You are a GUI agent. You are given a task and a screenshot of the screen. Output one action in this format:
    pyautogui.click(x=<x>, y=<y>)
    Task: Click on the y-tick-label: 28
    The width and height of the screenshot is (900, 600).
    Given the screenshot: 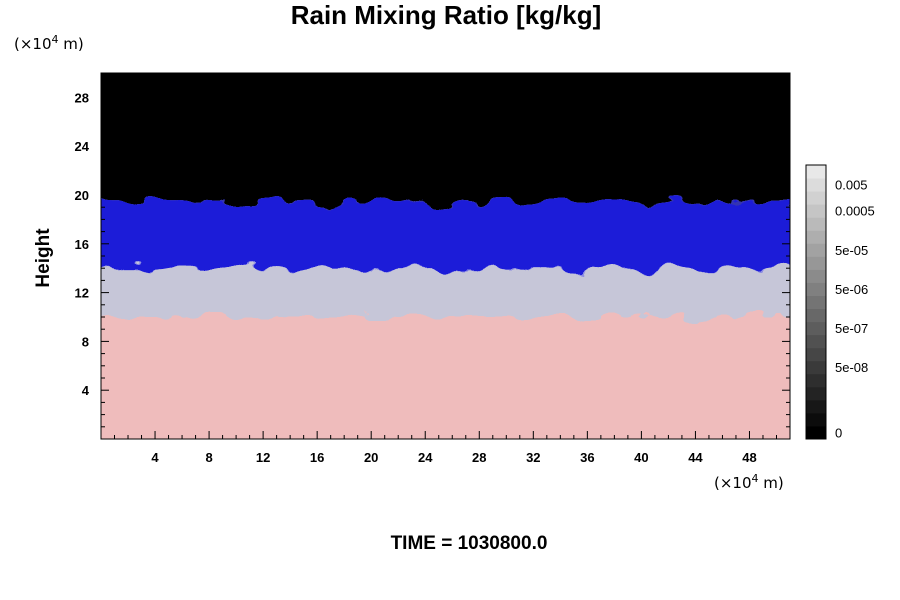 What is the action you would take?
    pyautogui.click(x=82, y=97)
    